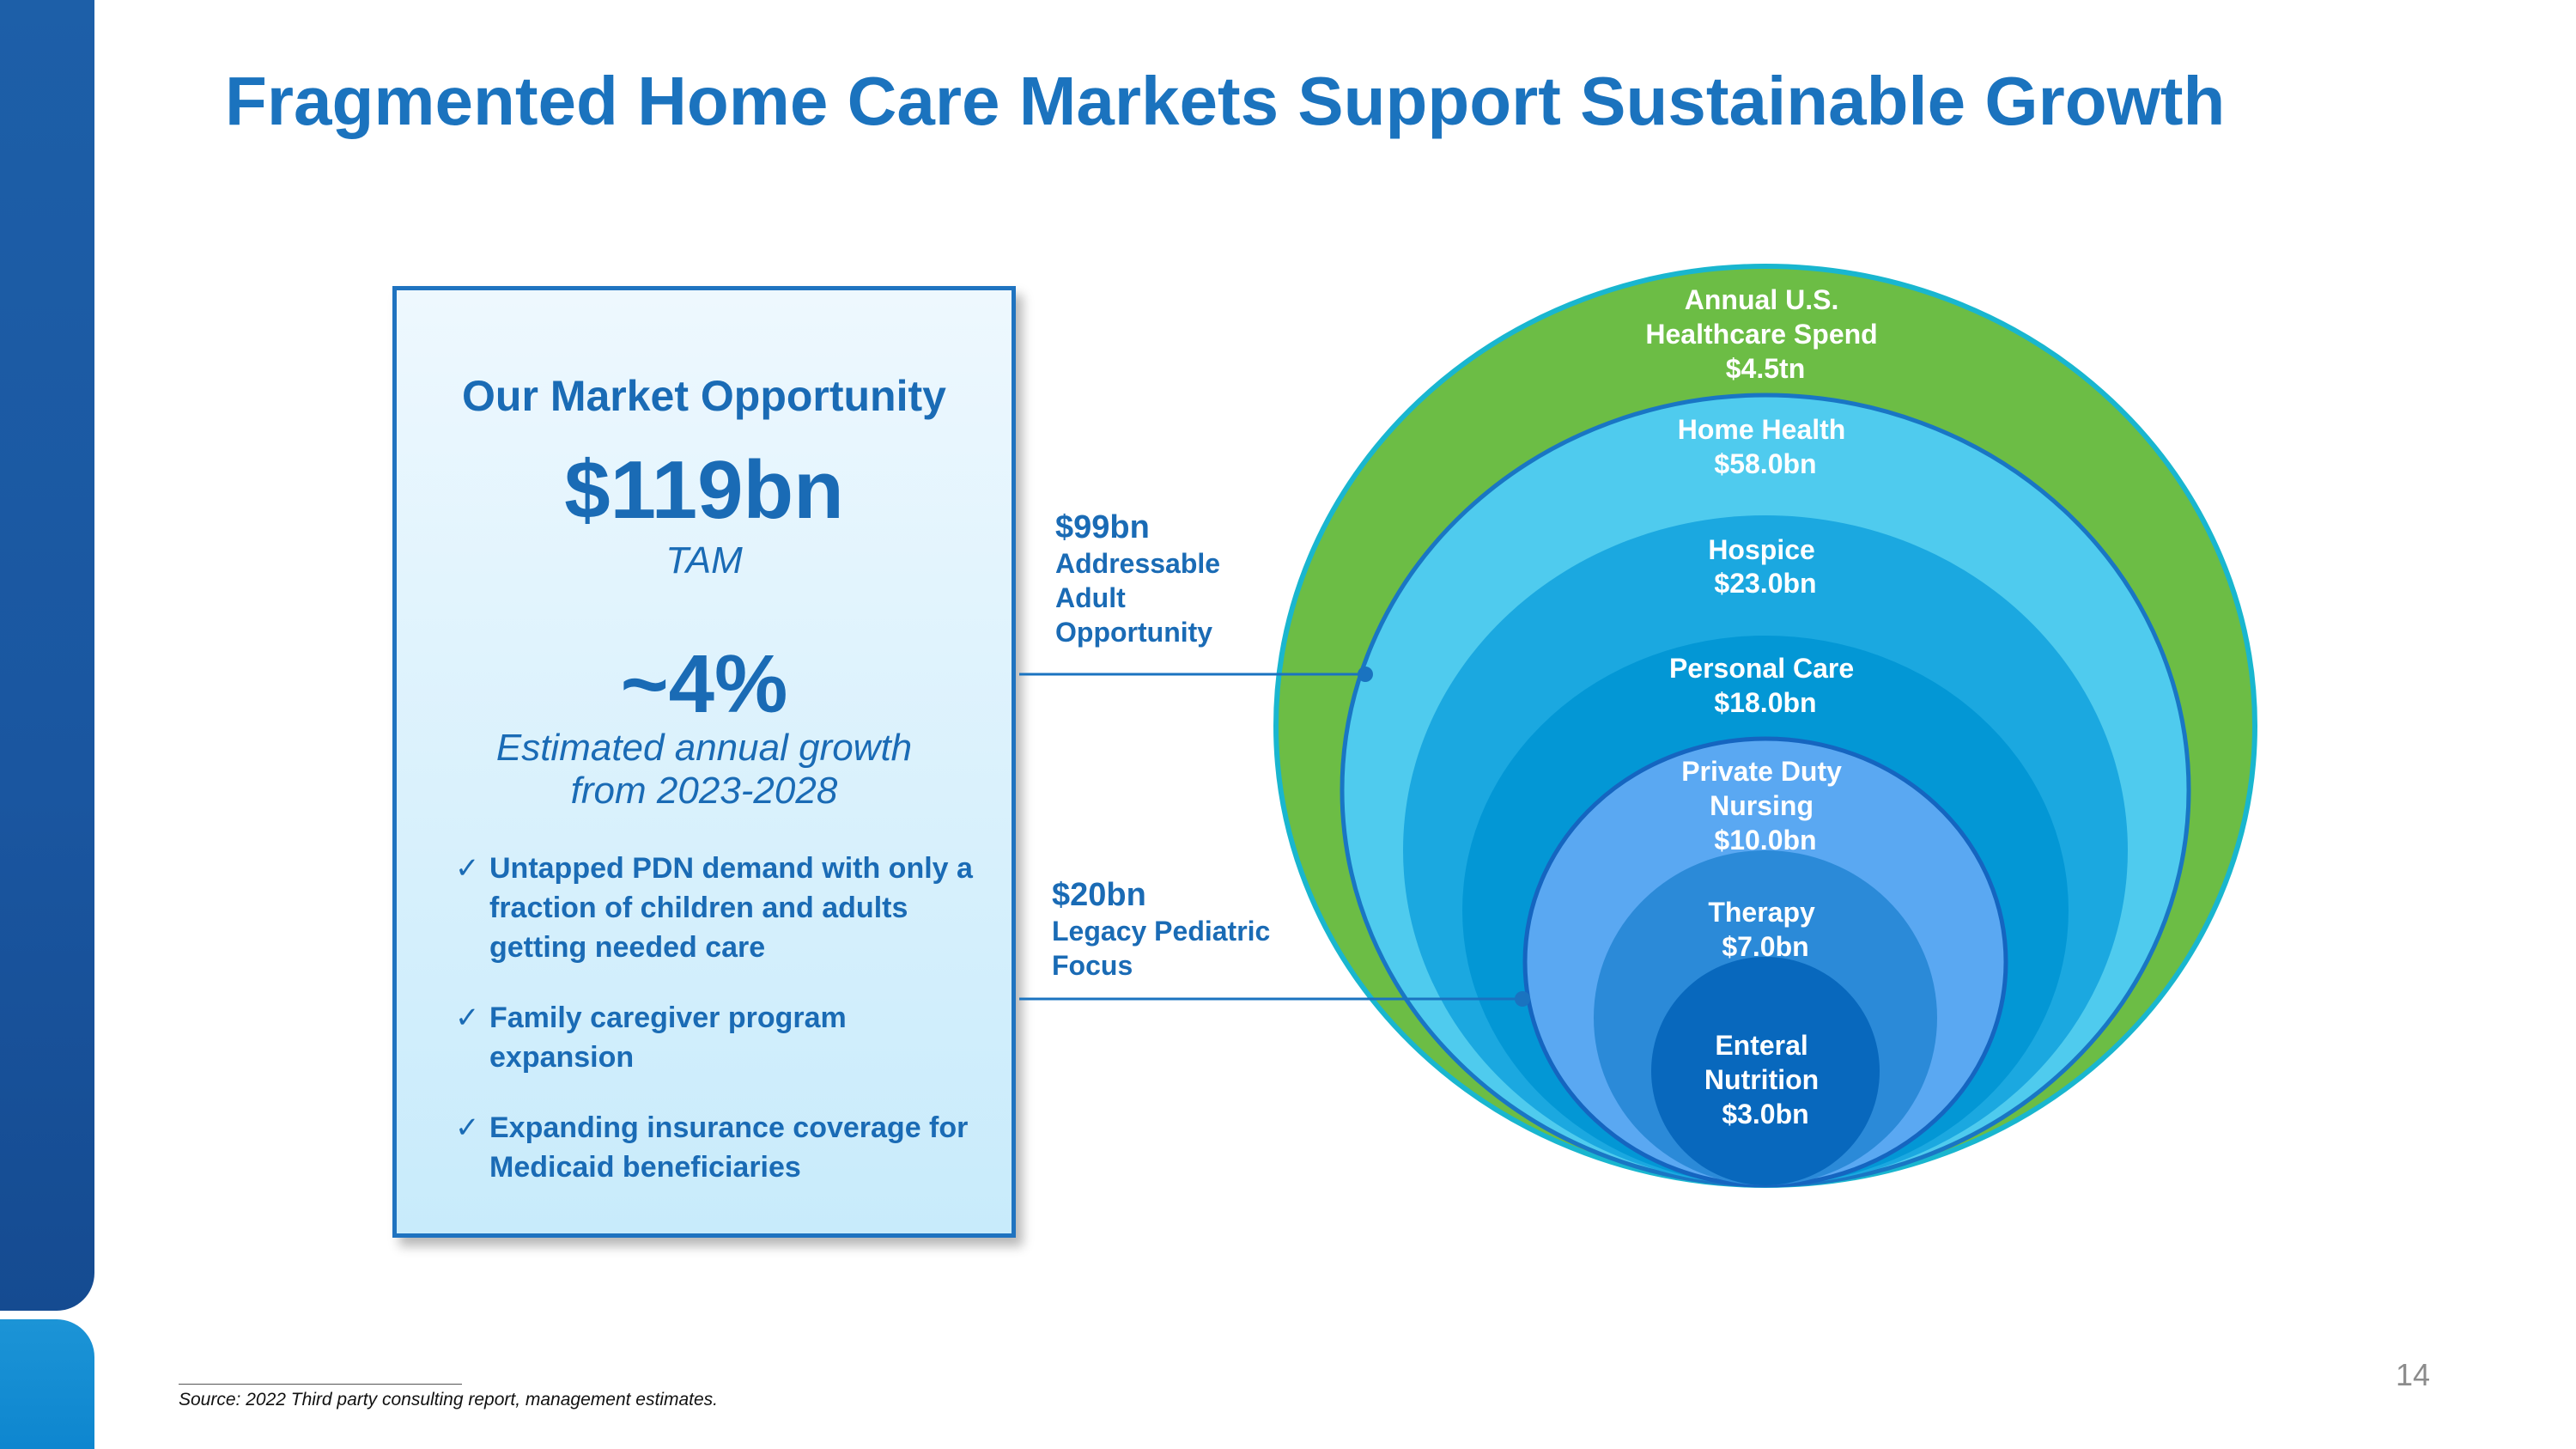 Image resolution: width=2576 pixels, height=1449 pixels. Describe the element at coordinates (1765, 805) in the screenshot. I see `ring-label-private-duty-nursing: Private Duty Nursing $10.0bn` at that location.